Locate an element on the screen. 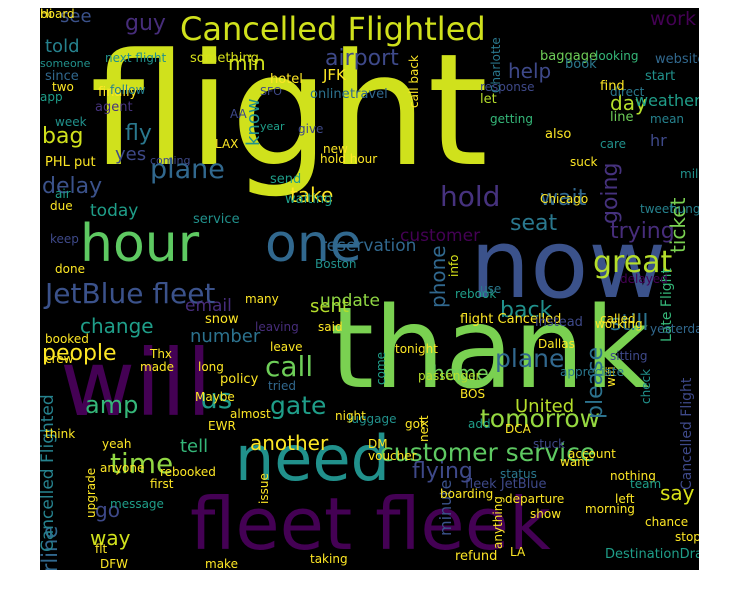 This screenshot has width=729, height=593. word-start: start is located at coordinates (660, 76).